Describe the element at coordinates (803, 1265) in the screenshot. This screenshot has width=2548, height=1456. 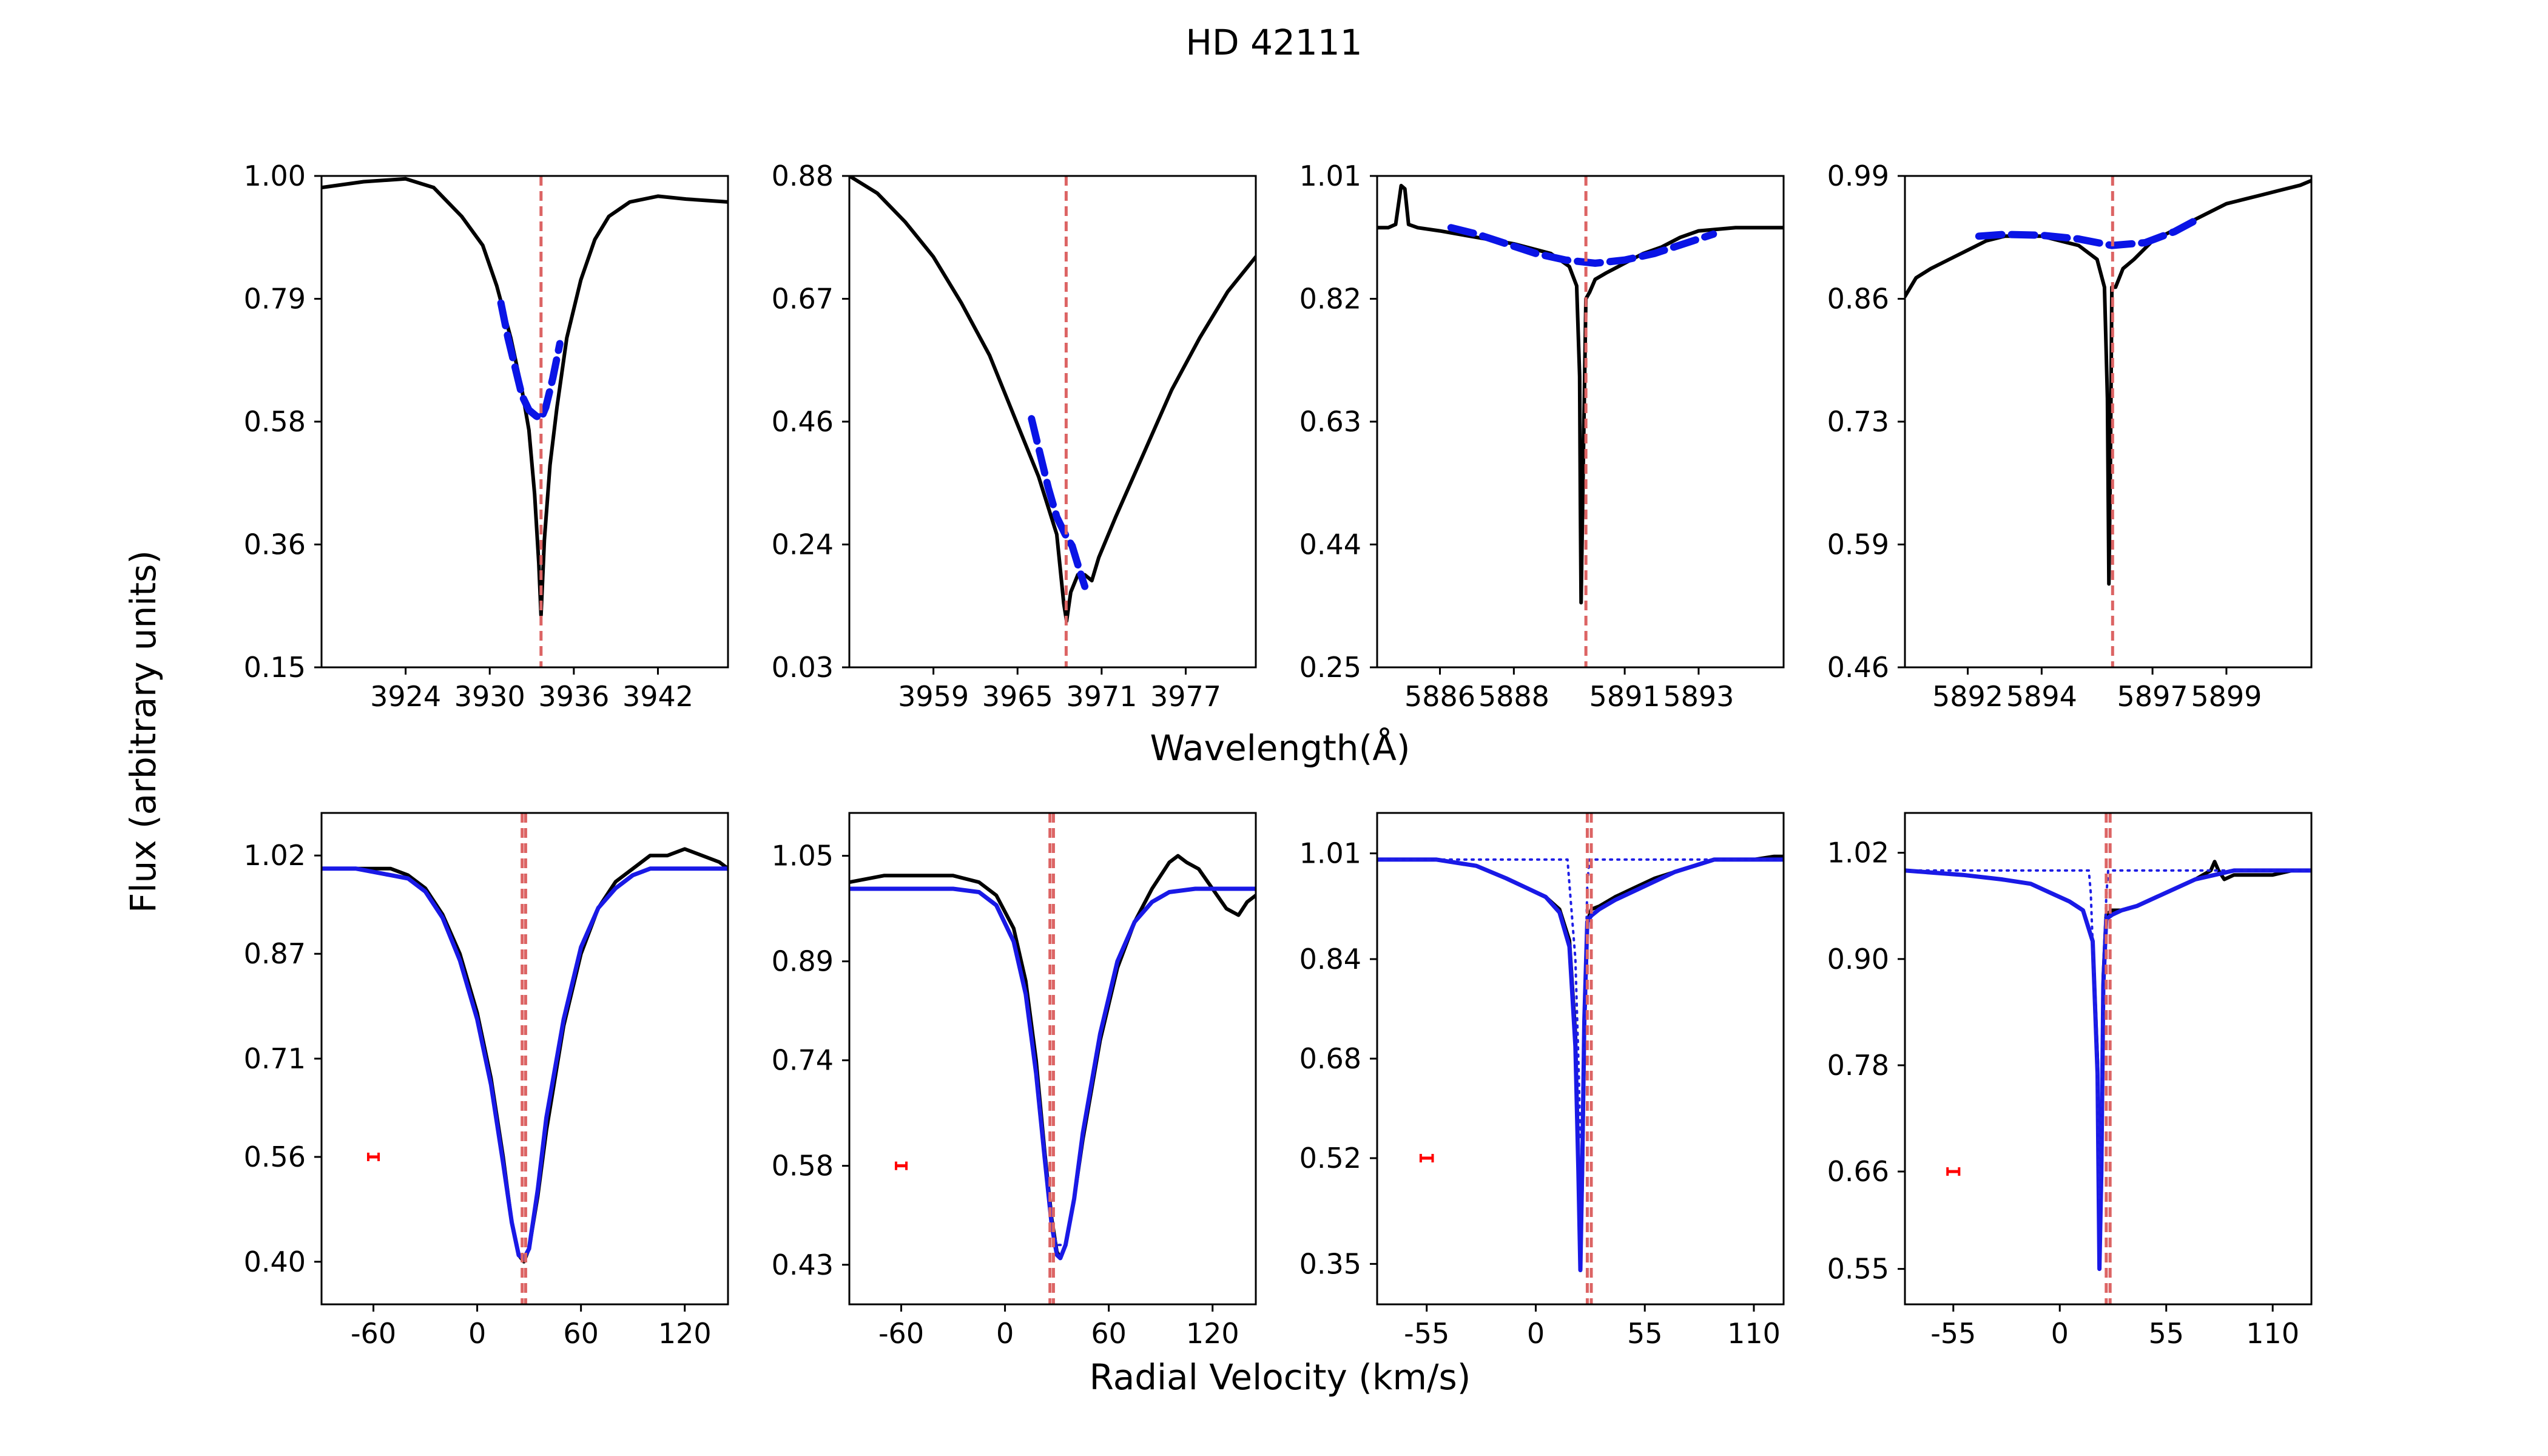
I see `y-tick-label: 0.43` at that location.